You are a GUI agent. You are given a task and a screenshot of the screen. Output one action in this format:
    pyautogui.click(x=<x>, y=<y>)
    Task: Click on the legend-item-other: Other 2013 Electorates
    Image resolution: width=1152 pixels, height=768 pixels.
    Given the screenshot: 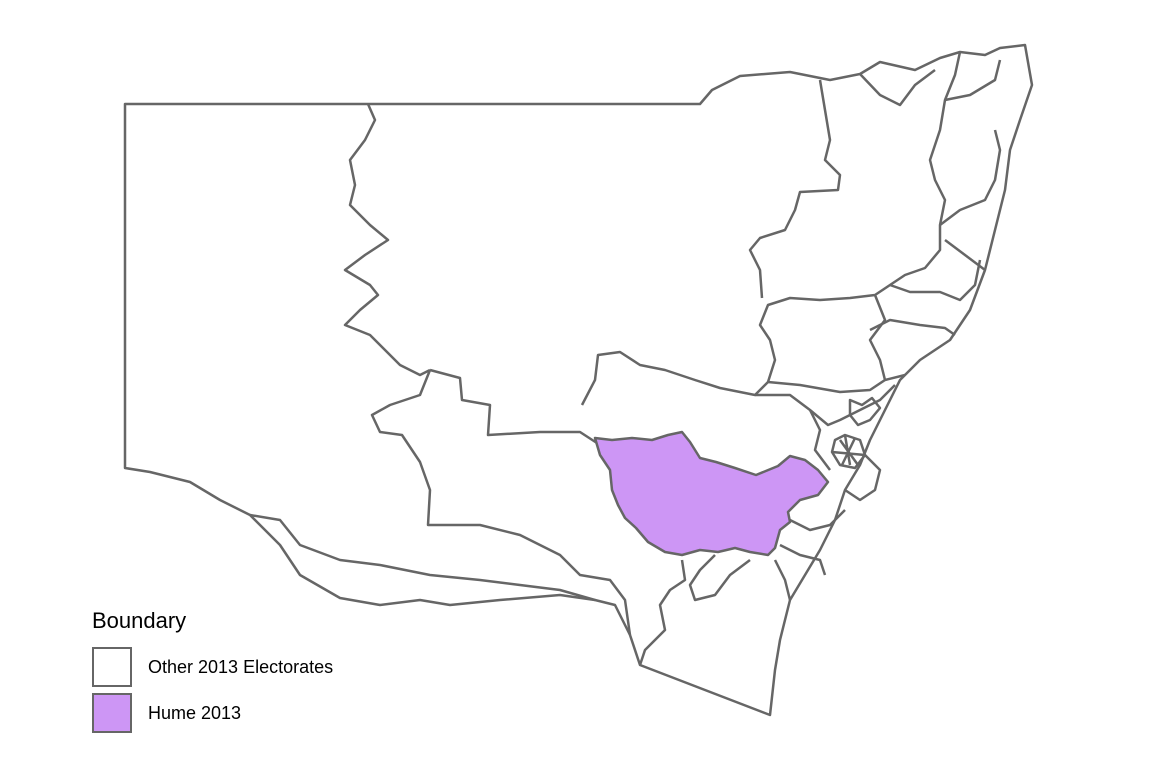 What is the action you would take?
    pyautogui.click(x=212, y=667)
    